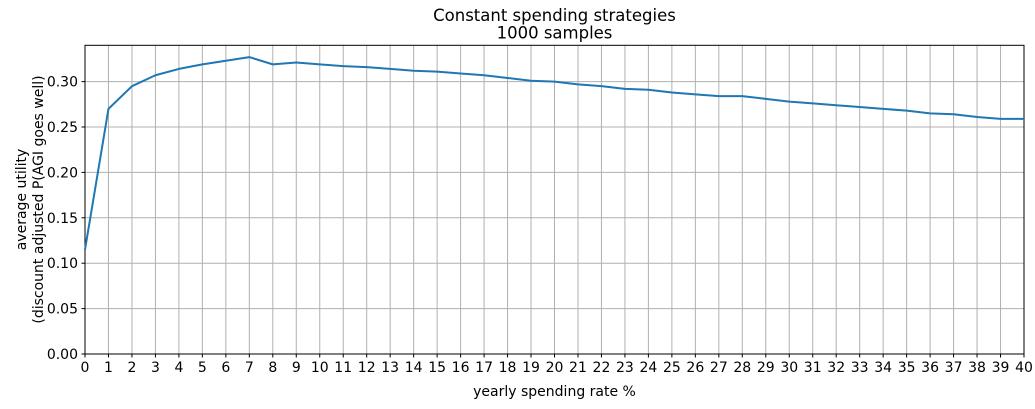  What do you see at coordinates (555, 33) in the screenshot?
I see `chart-subtitle: 1000 samples` at bounding box center [555, 33].